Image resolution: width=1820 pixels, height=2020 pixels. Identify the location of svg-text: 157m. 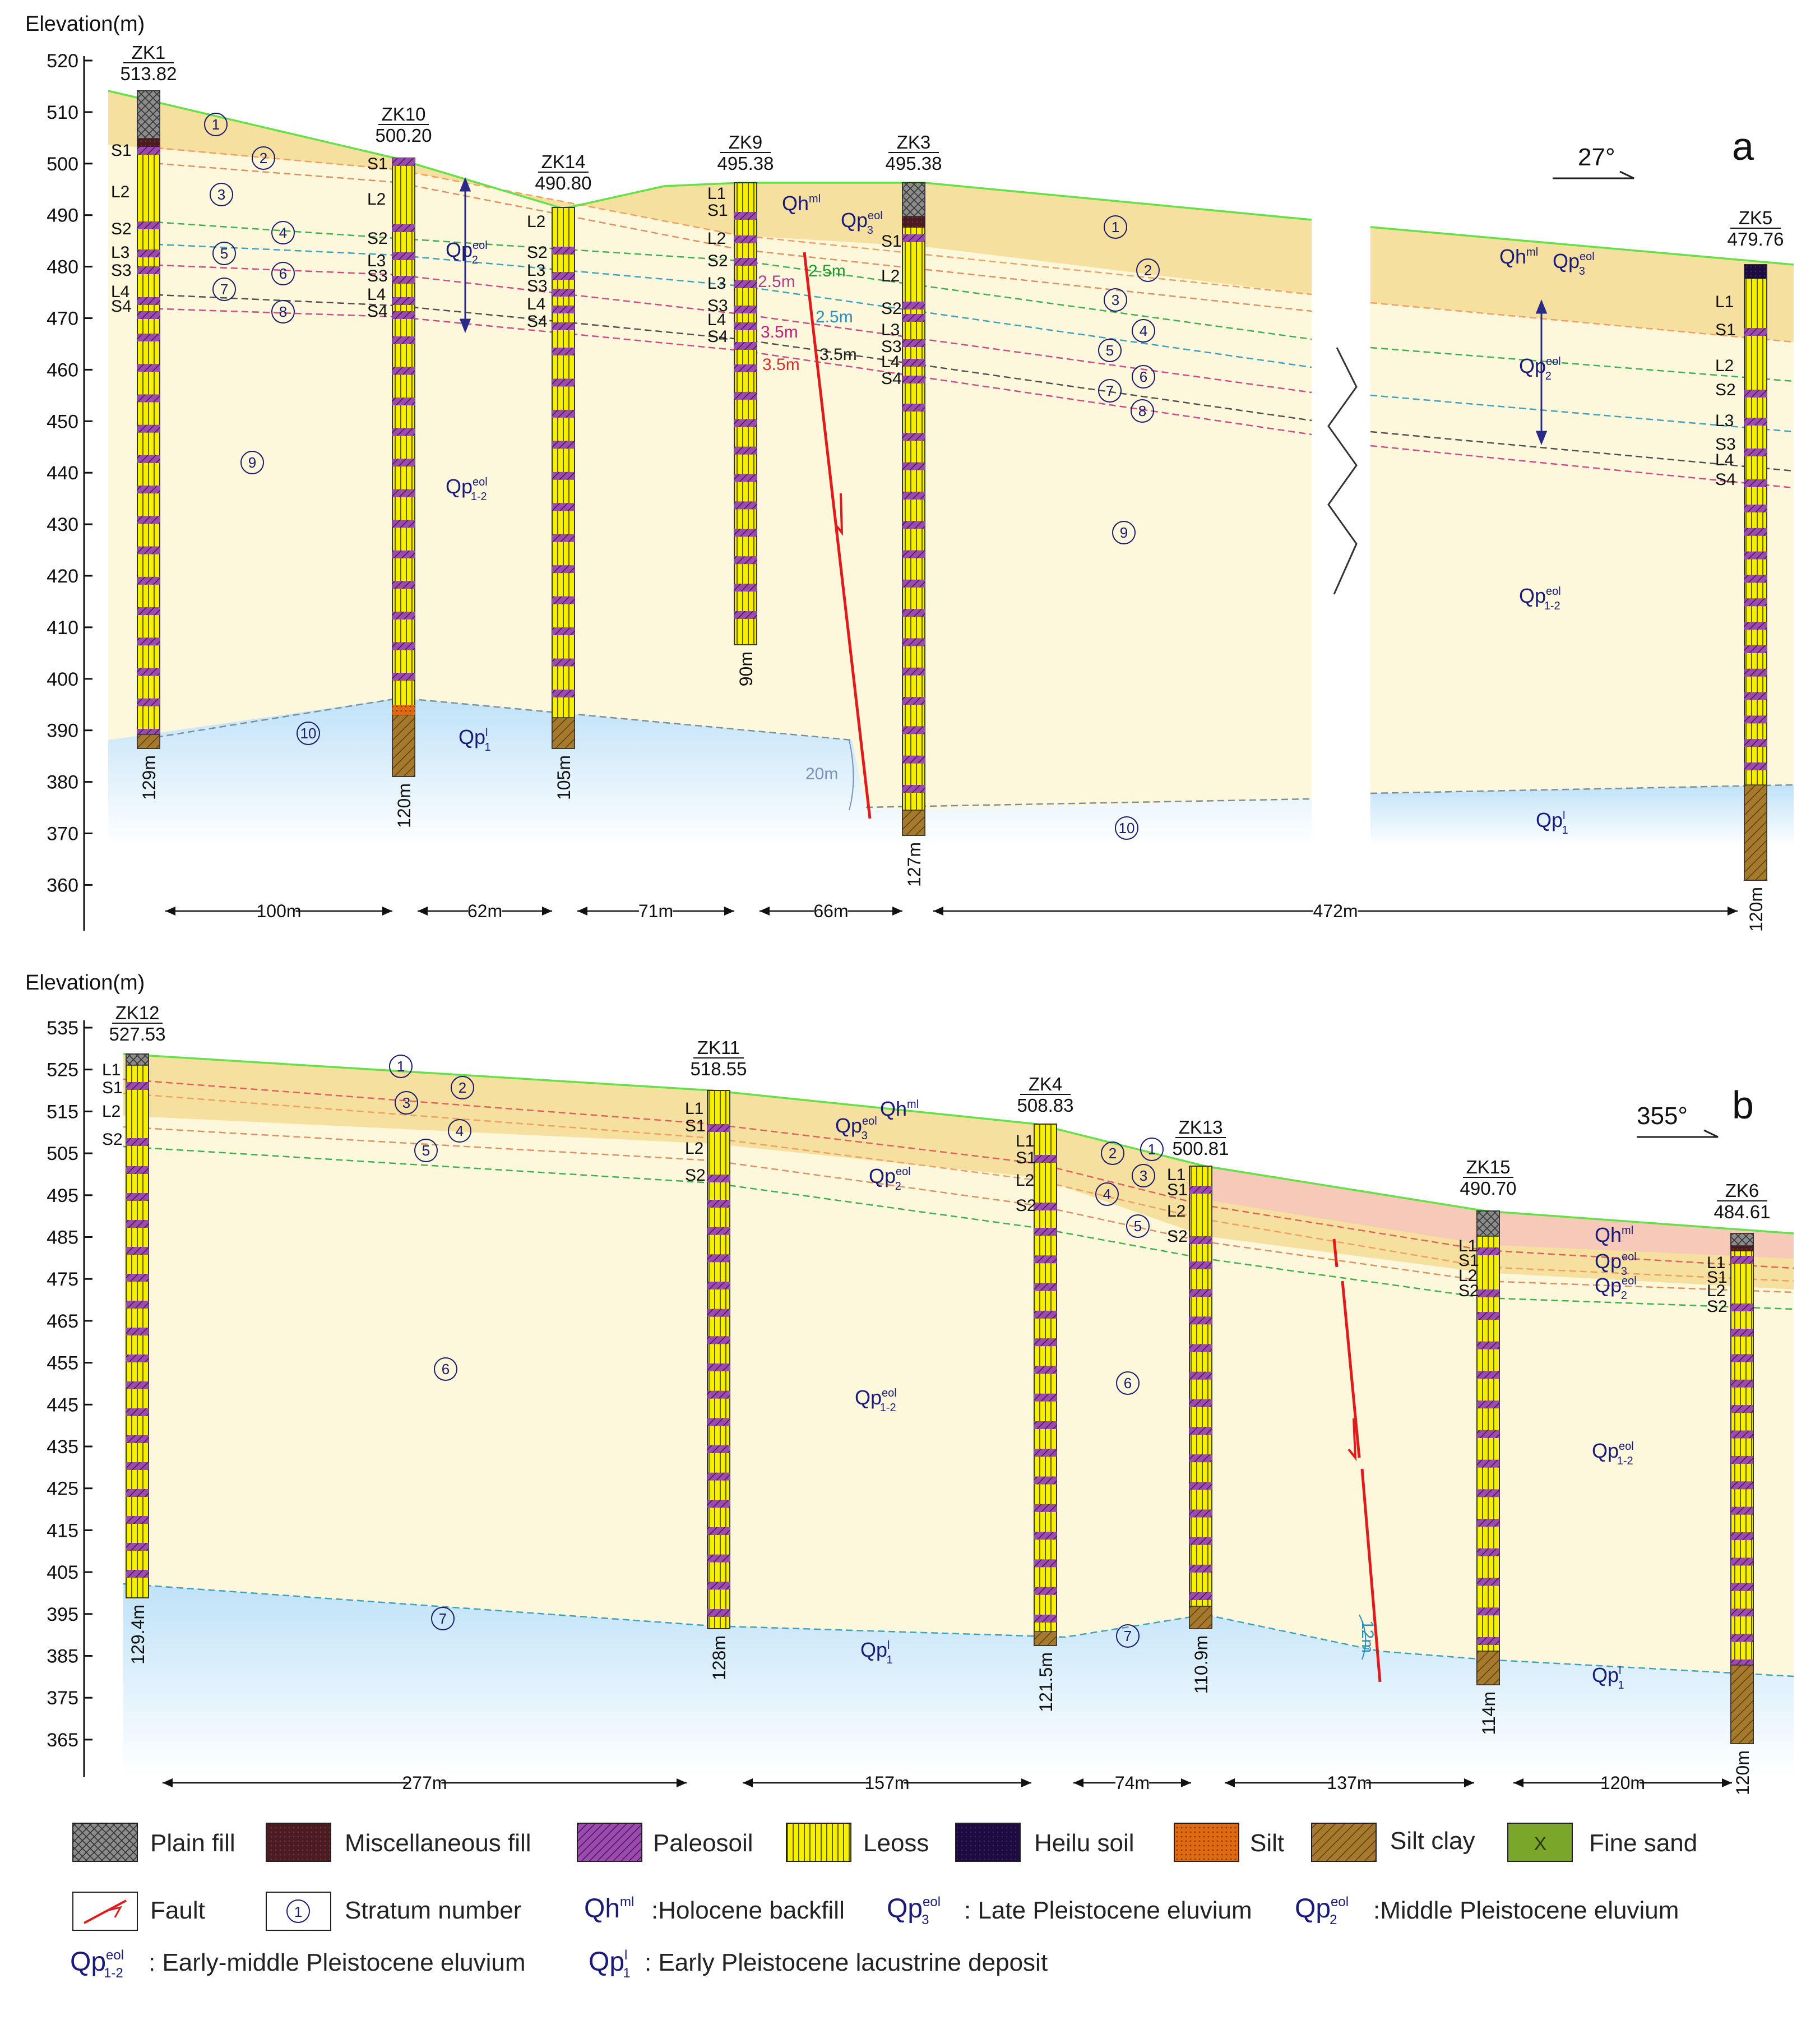
(886, 1783).